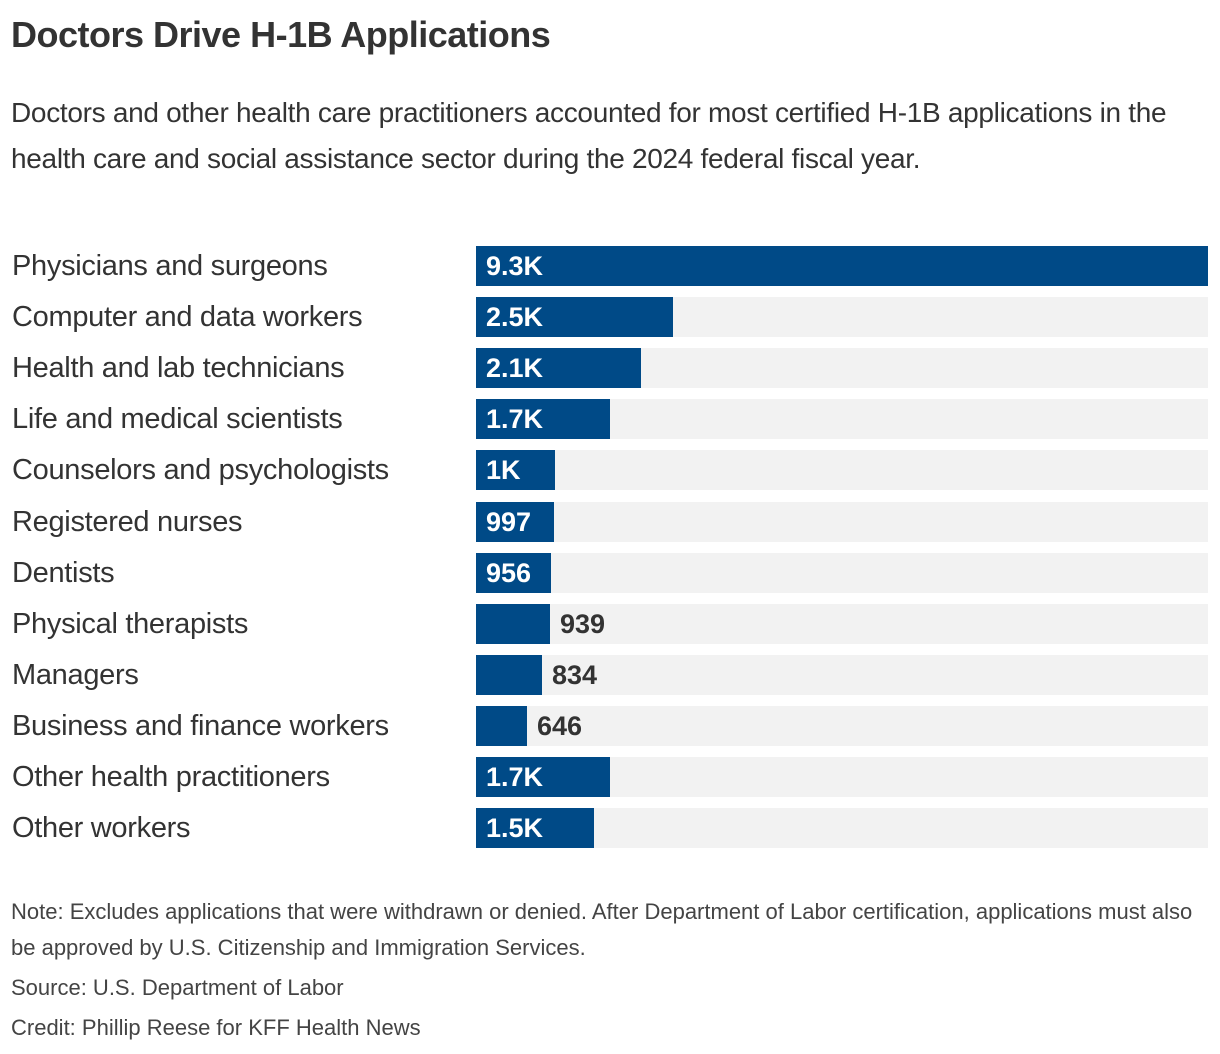 The width and height of the screenshot is (1220, 1054). Describe the element at coordinates (63, 573) in the screenshot. I see `category-label: Dentists` at that location.